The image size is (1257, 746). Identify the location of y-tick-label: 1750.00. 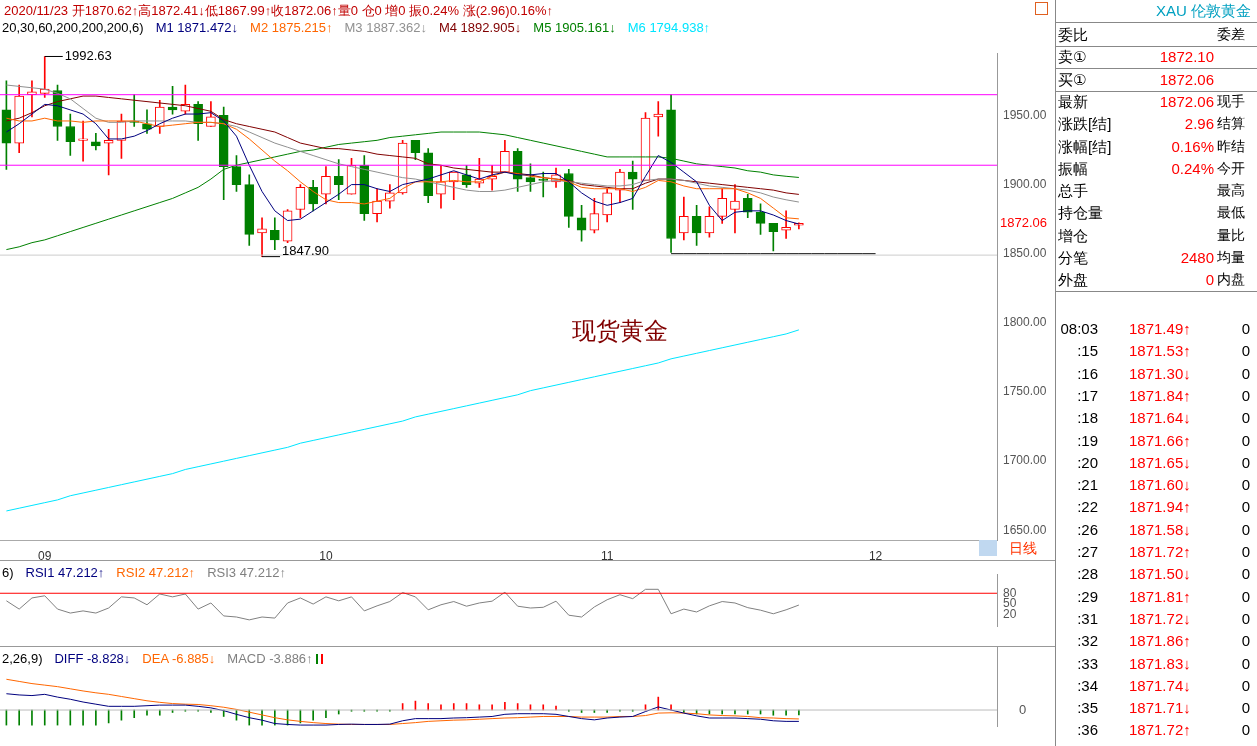
(1025, 391).